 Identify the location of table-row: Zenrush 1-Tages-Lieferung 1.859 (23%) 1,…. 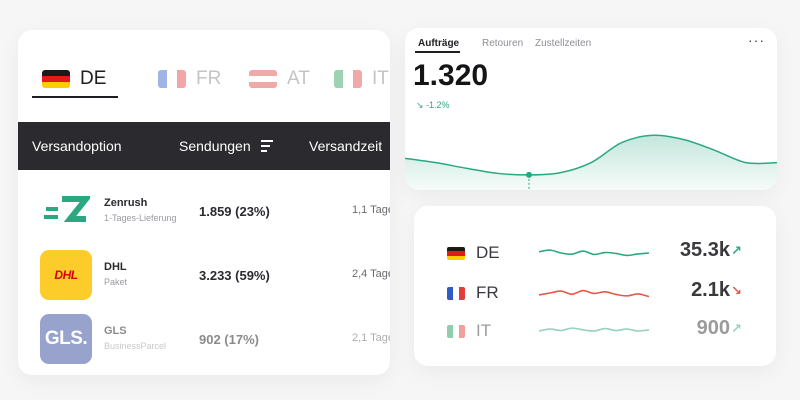
(204, 211).